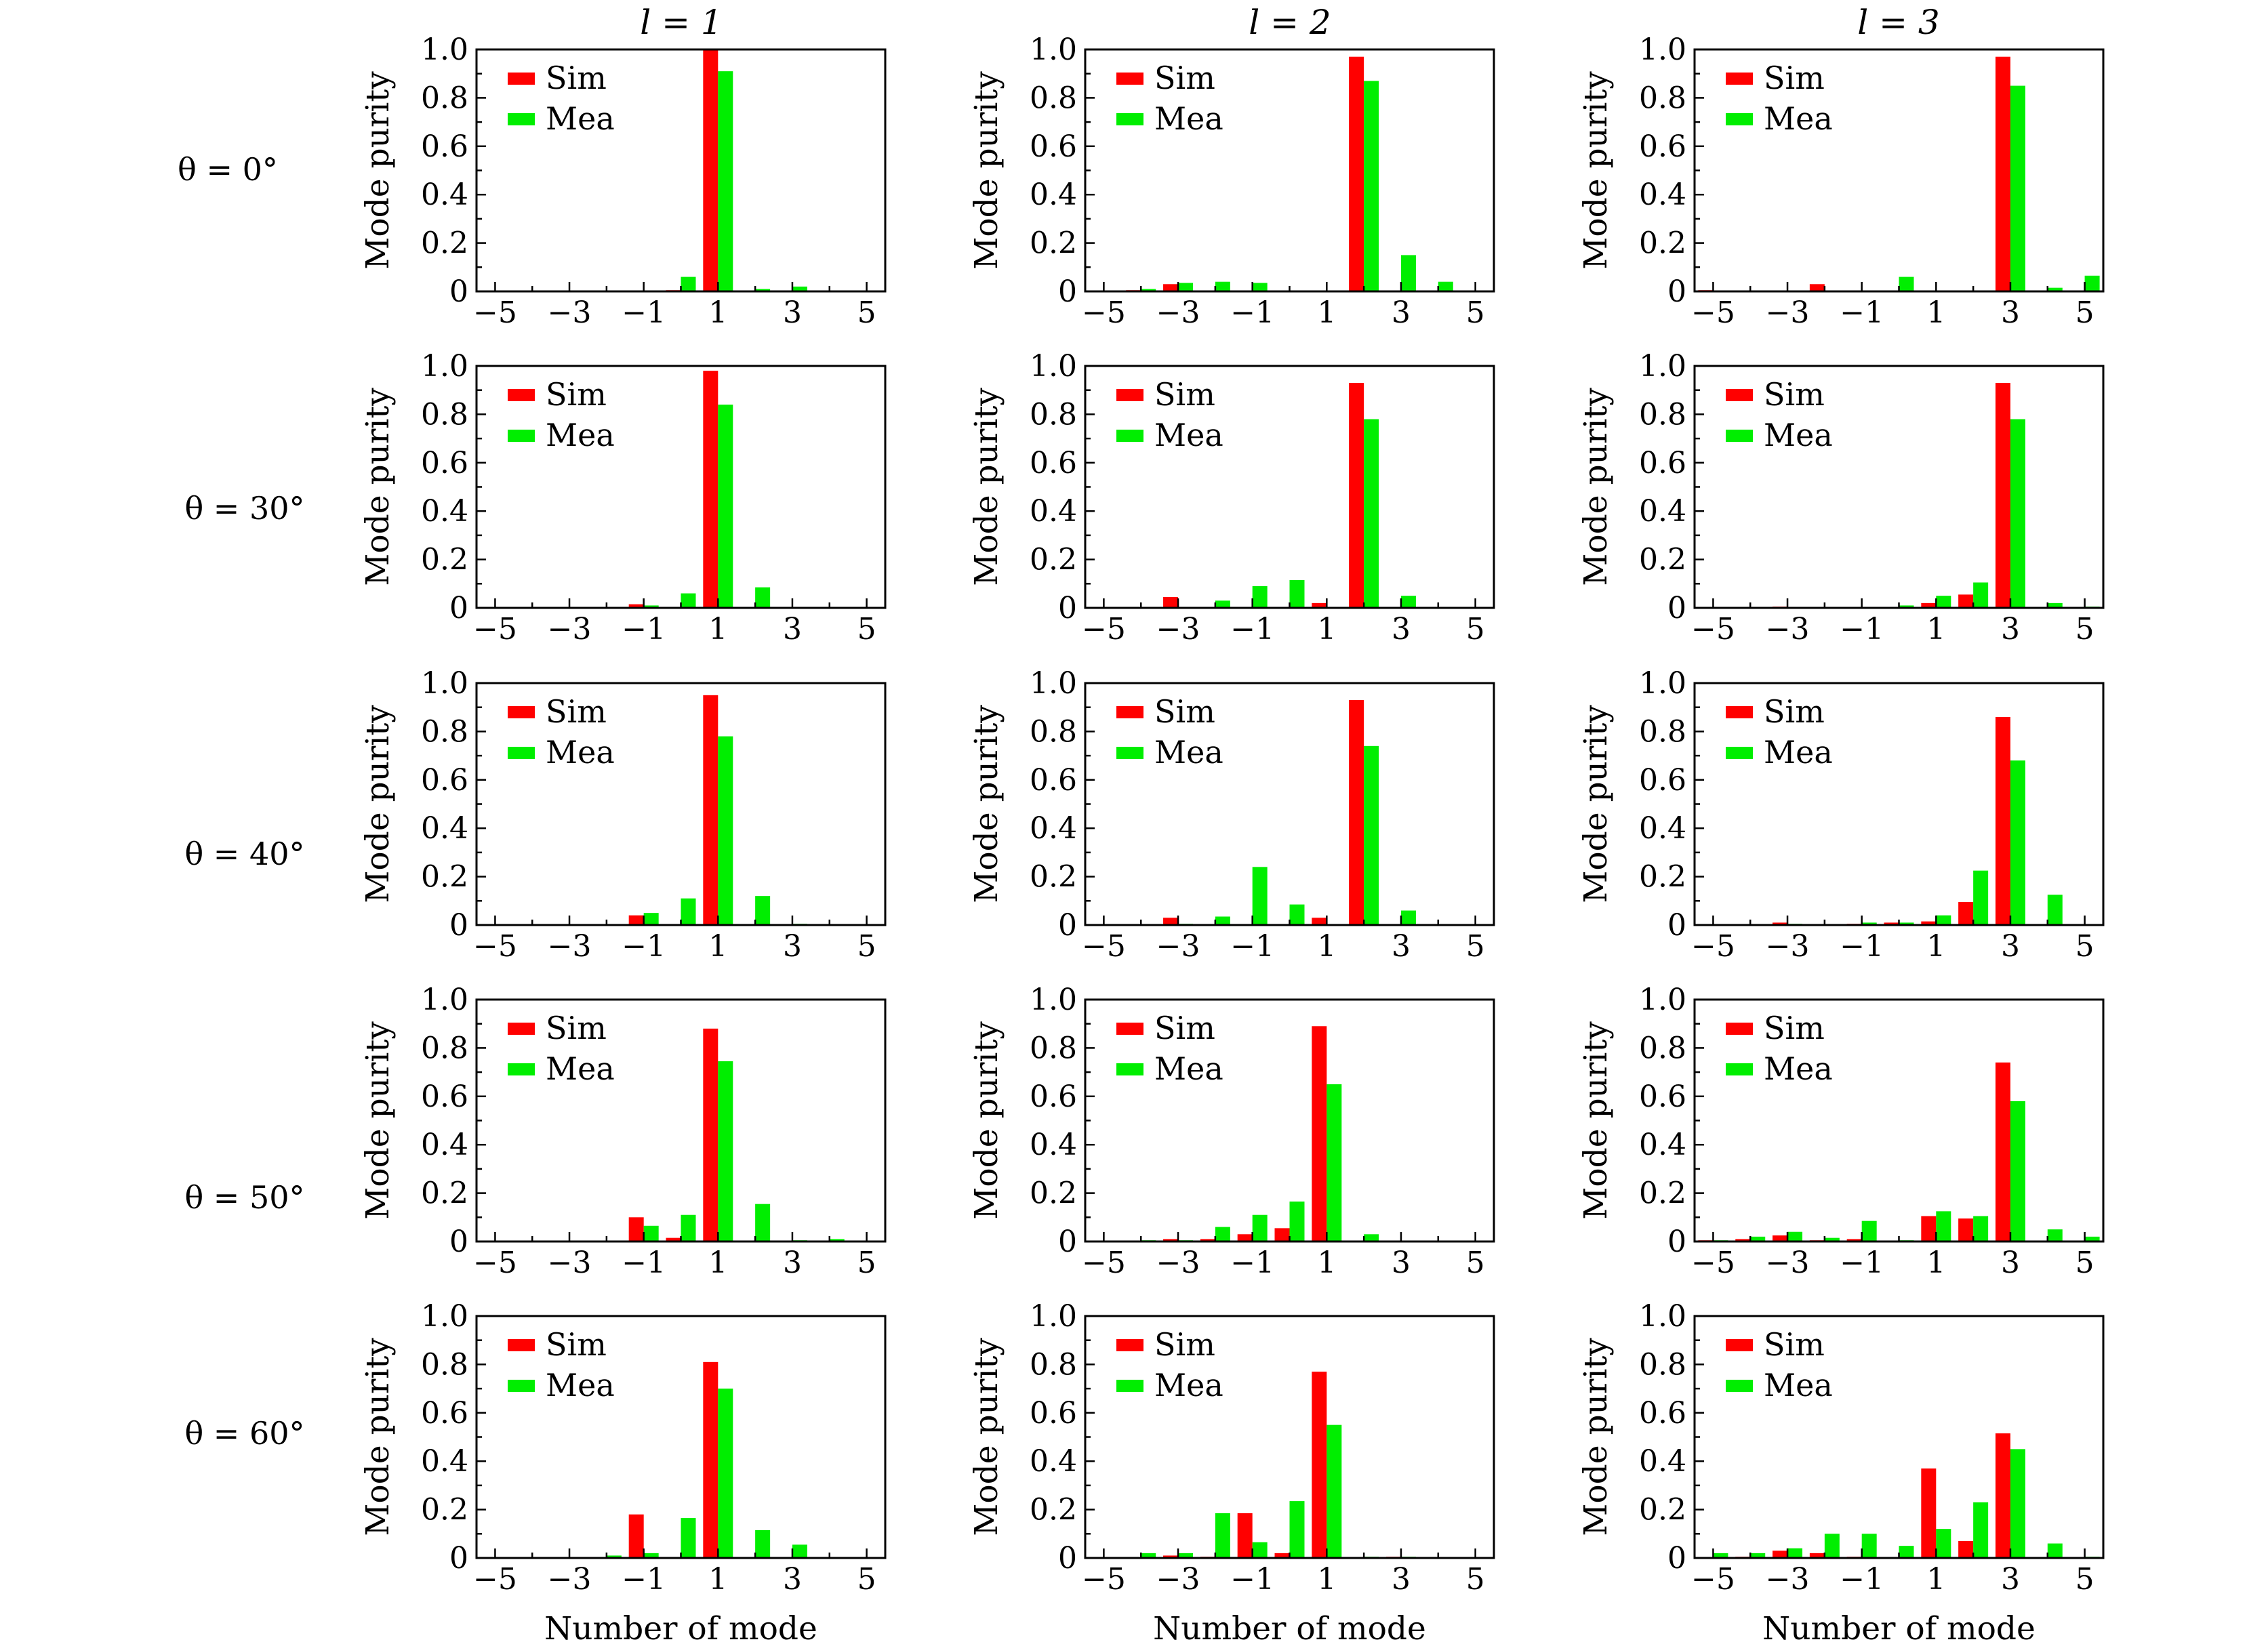  What do you see at coordinates (681, 22) in the screenshot?
I see `column-title-l1: l = 1` at bounding box center [681, 22].